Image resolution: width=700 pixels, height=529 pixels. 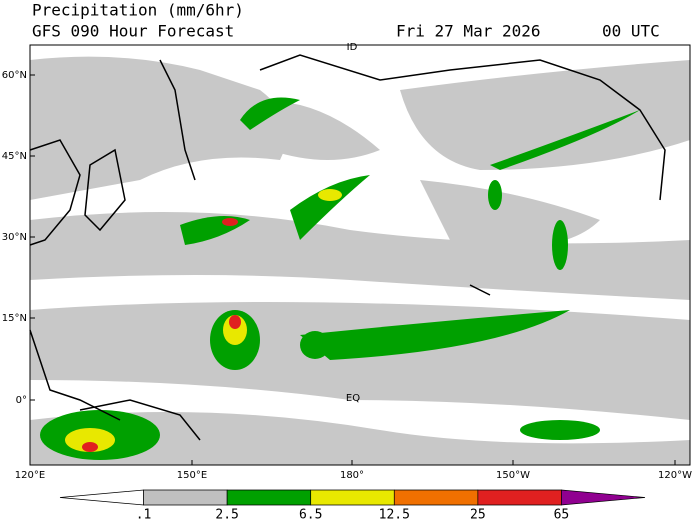 I want to click on lon-label: 150°W, so click(x=513, y=475).